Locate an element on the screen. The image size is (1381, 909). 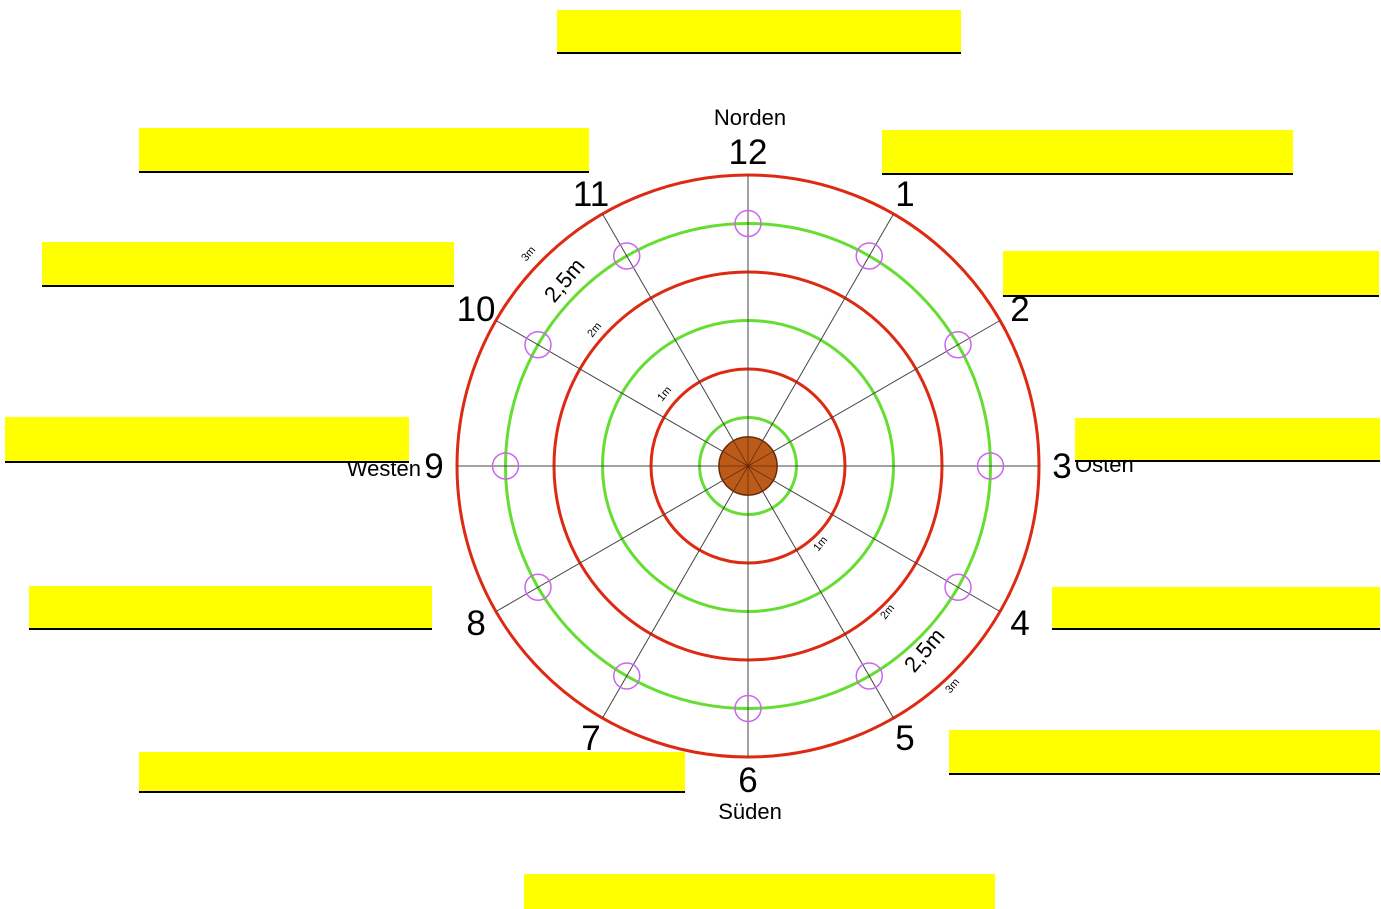
answer-box-bottom is located at coordinates (759, 891).